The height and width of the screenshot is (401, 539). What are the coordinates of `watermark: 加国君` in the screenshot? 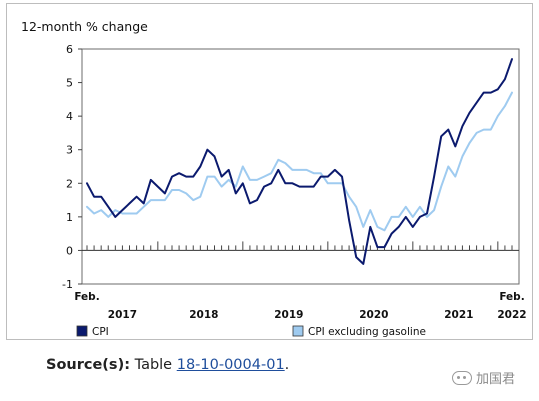 It's located at (483, 377).